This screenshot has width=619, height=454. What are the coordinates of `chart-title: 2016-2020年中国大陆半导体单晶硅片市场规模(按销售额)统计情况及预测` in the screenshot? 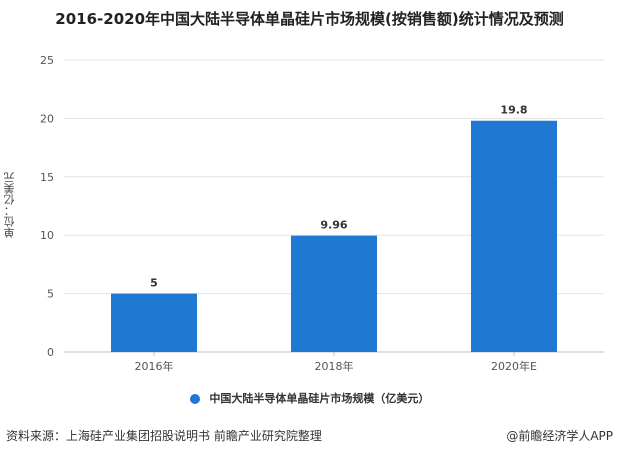 It's located at (309, 19).